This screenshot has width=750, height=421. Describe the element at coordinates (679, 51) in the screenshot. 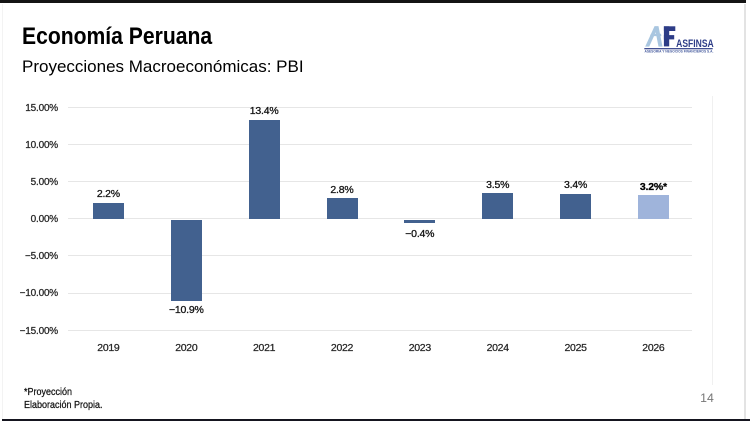

I see `svg-text:ASESORIA Y NEGOCIOS FINANCIERO: ASESORIA Y NEGOCIOS FINANCIEROS S.A.` at that location.